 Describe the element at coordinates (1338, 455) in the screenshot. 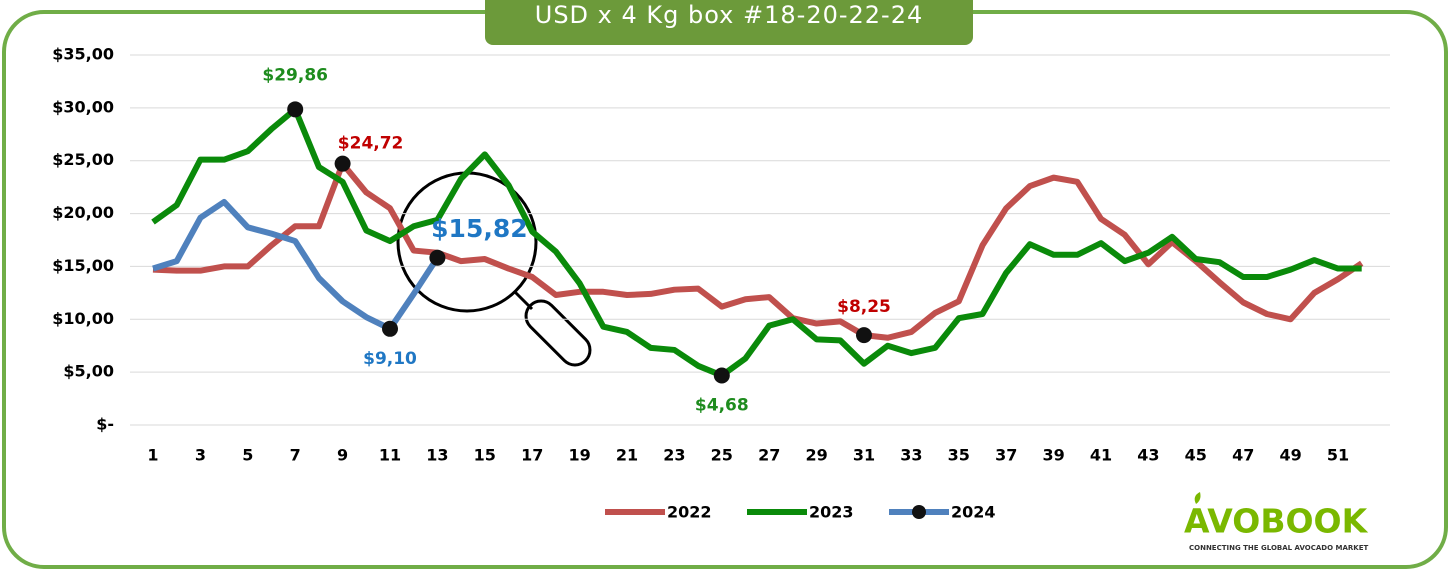

I see `x-tick-label: 51` at that location.